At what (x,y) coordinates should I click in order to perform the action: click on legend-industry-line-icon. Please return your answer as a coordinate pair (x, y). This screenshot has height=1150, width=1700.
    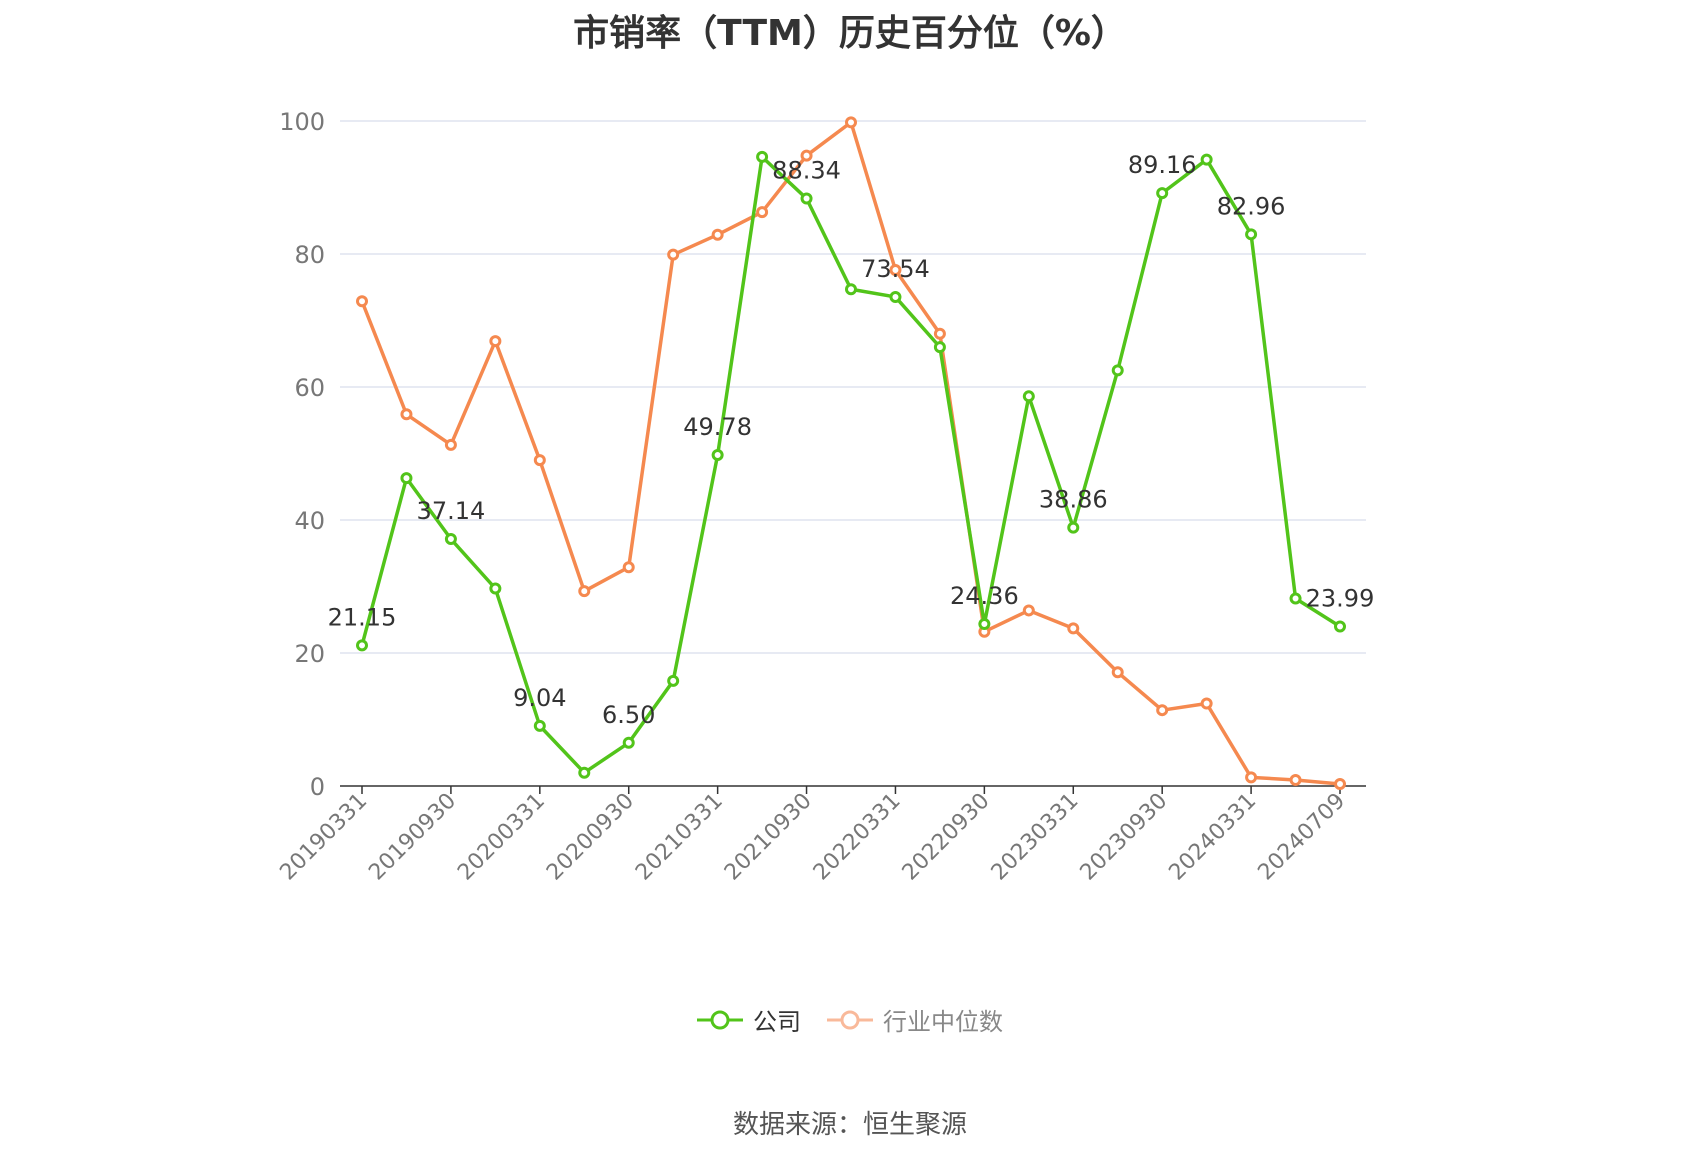
    Looking at the image, I should click on (850, 1019).